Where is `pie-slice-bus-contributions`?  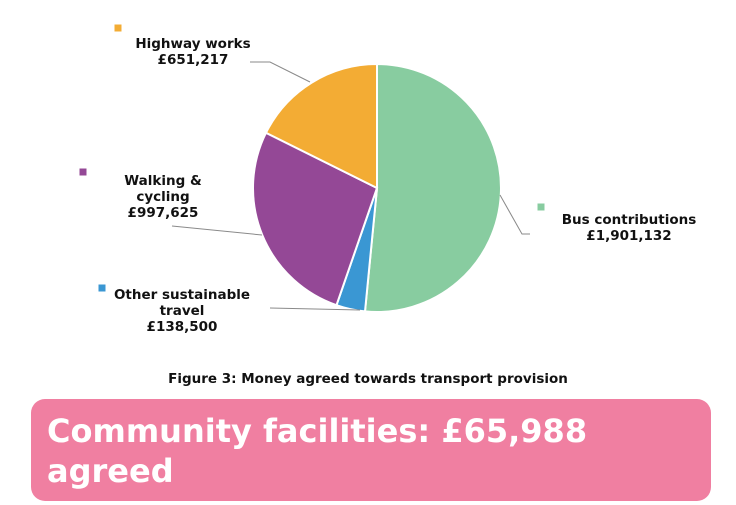 pie-slice-bus-contributions is located at coordinates (432, 187).